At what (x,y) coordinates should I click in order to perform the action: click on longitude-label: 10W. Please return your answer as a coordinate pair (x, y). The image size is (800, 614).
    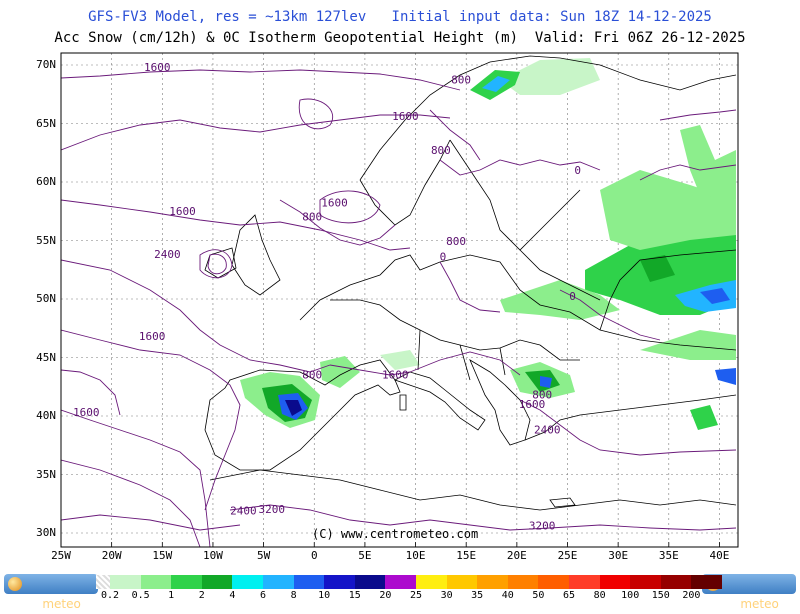
    Looking at the image, I should click on (213, 555).